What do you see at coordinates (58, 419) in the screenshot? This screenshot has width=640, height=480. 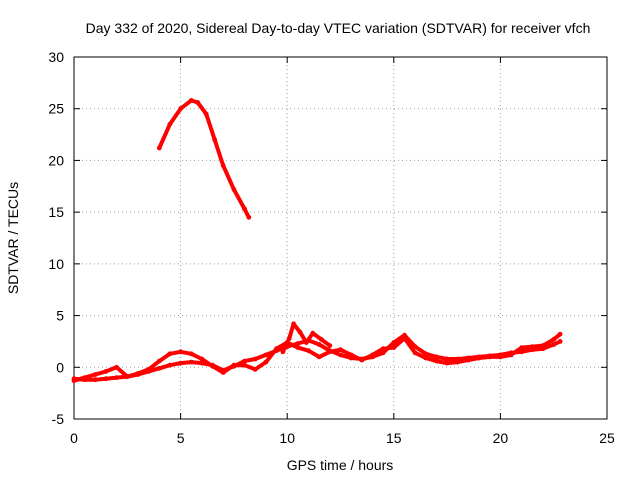 I see `y-tick-label: -5` at bounding box center [58, 419].